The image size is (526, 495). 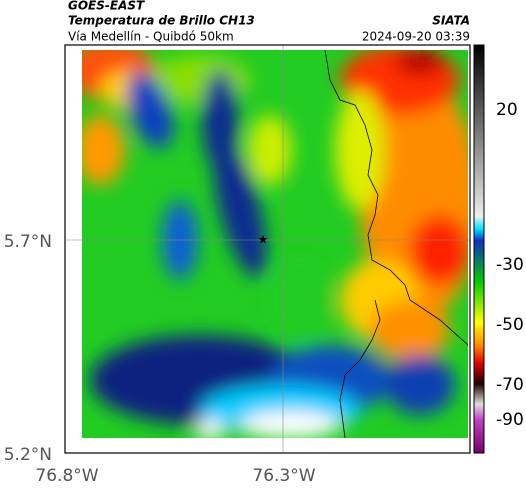 What do you see at coordinates (479, 249) in the screenshot?
I see `colorbar` at bounding box center [479, 249].